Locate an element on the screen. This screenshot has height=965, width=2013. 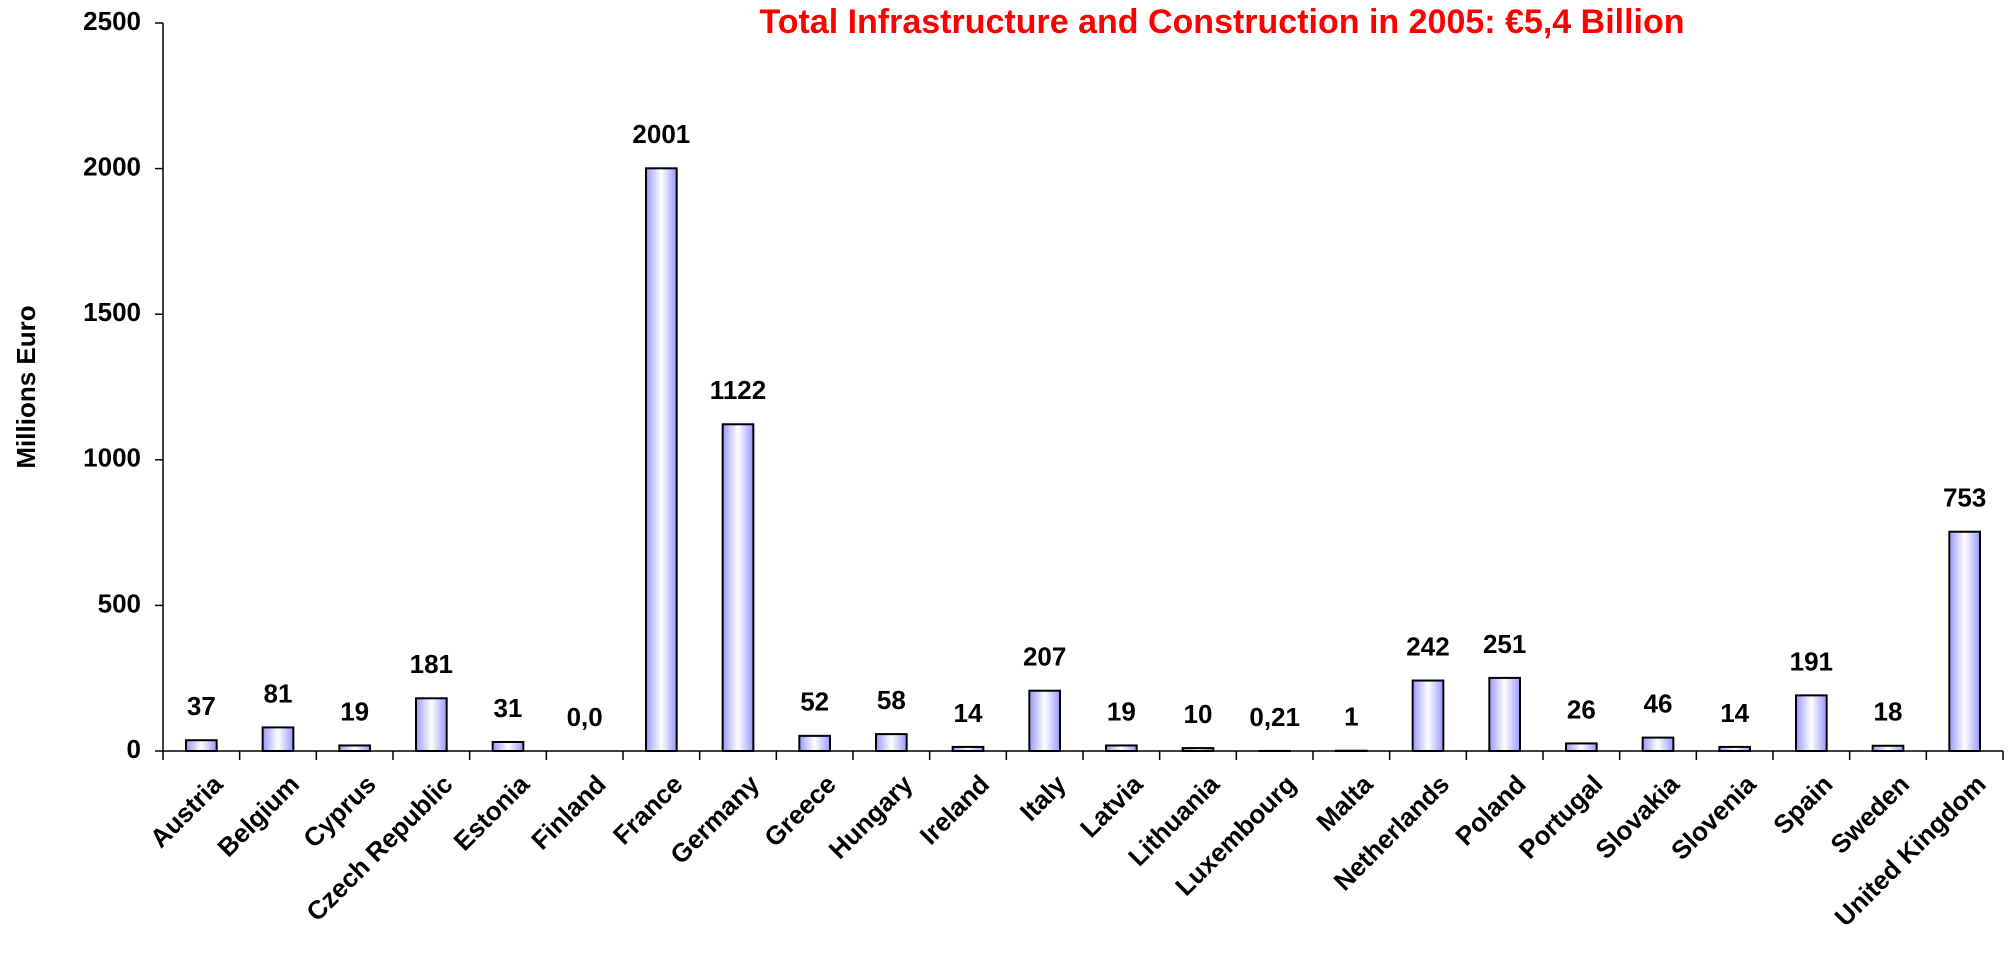
x-tick-label: Estonia is located at coordinates (491, 813).